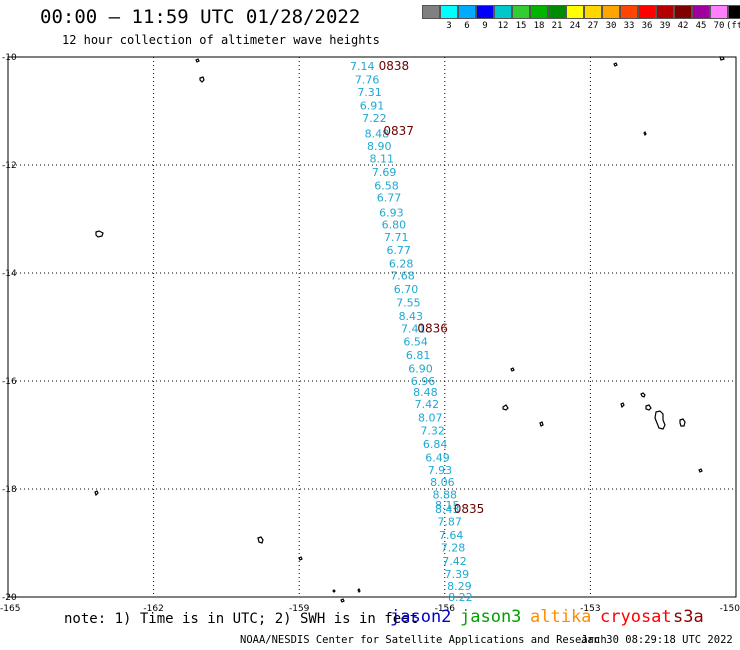 The image size is (740, 650). What do you see at coordinates (369, 92) in the screenshot?
I see `swh-value-label: 7.31` at bounding box center [369, 92].